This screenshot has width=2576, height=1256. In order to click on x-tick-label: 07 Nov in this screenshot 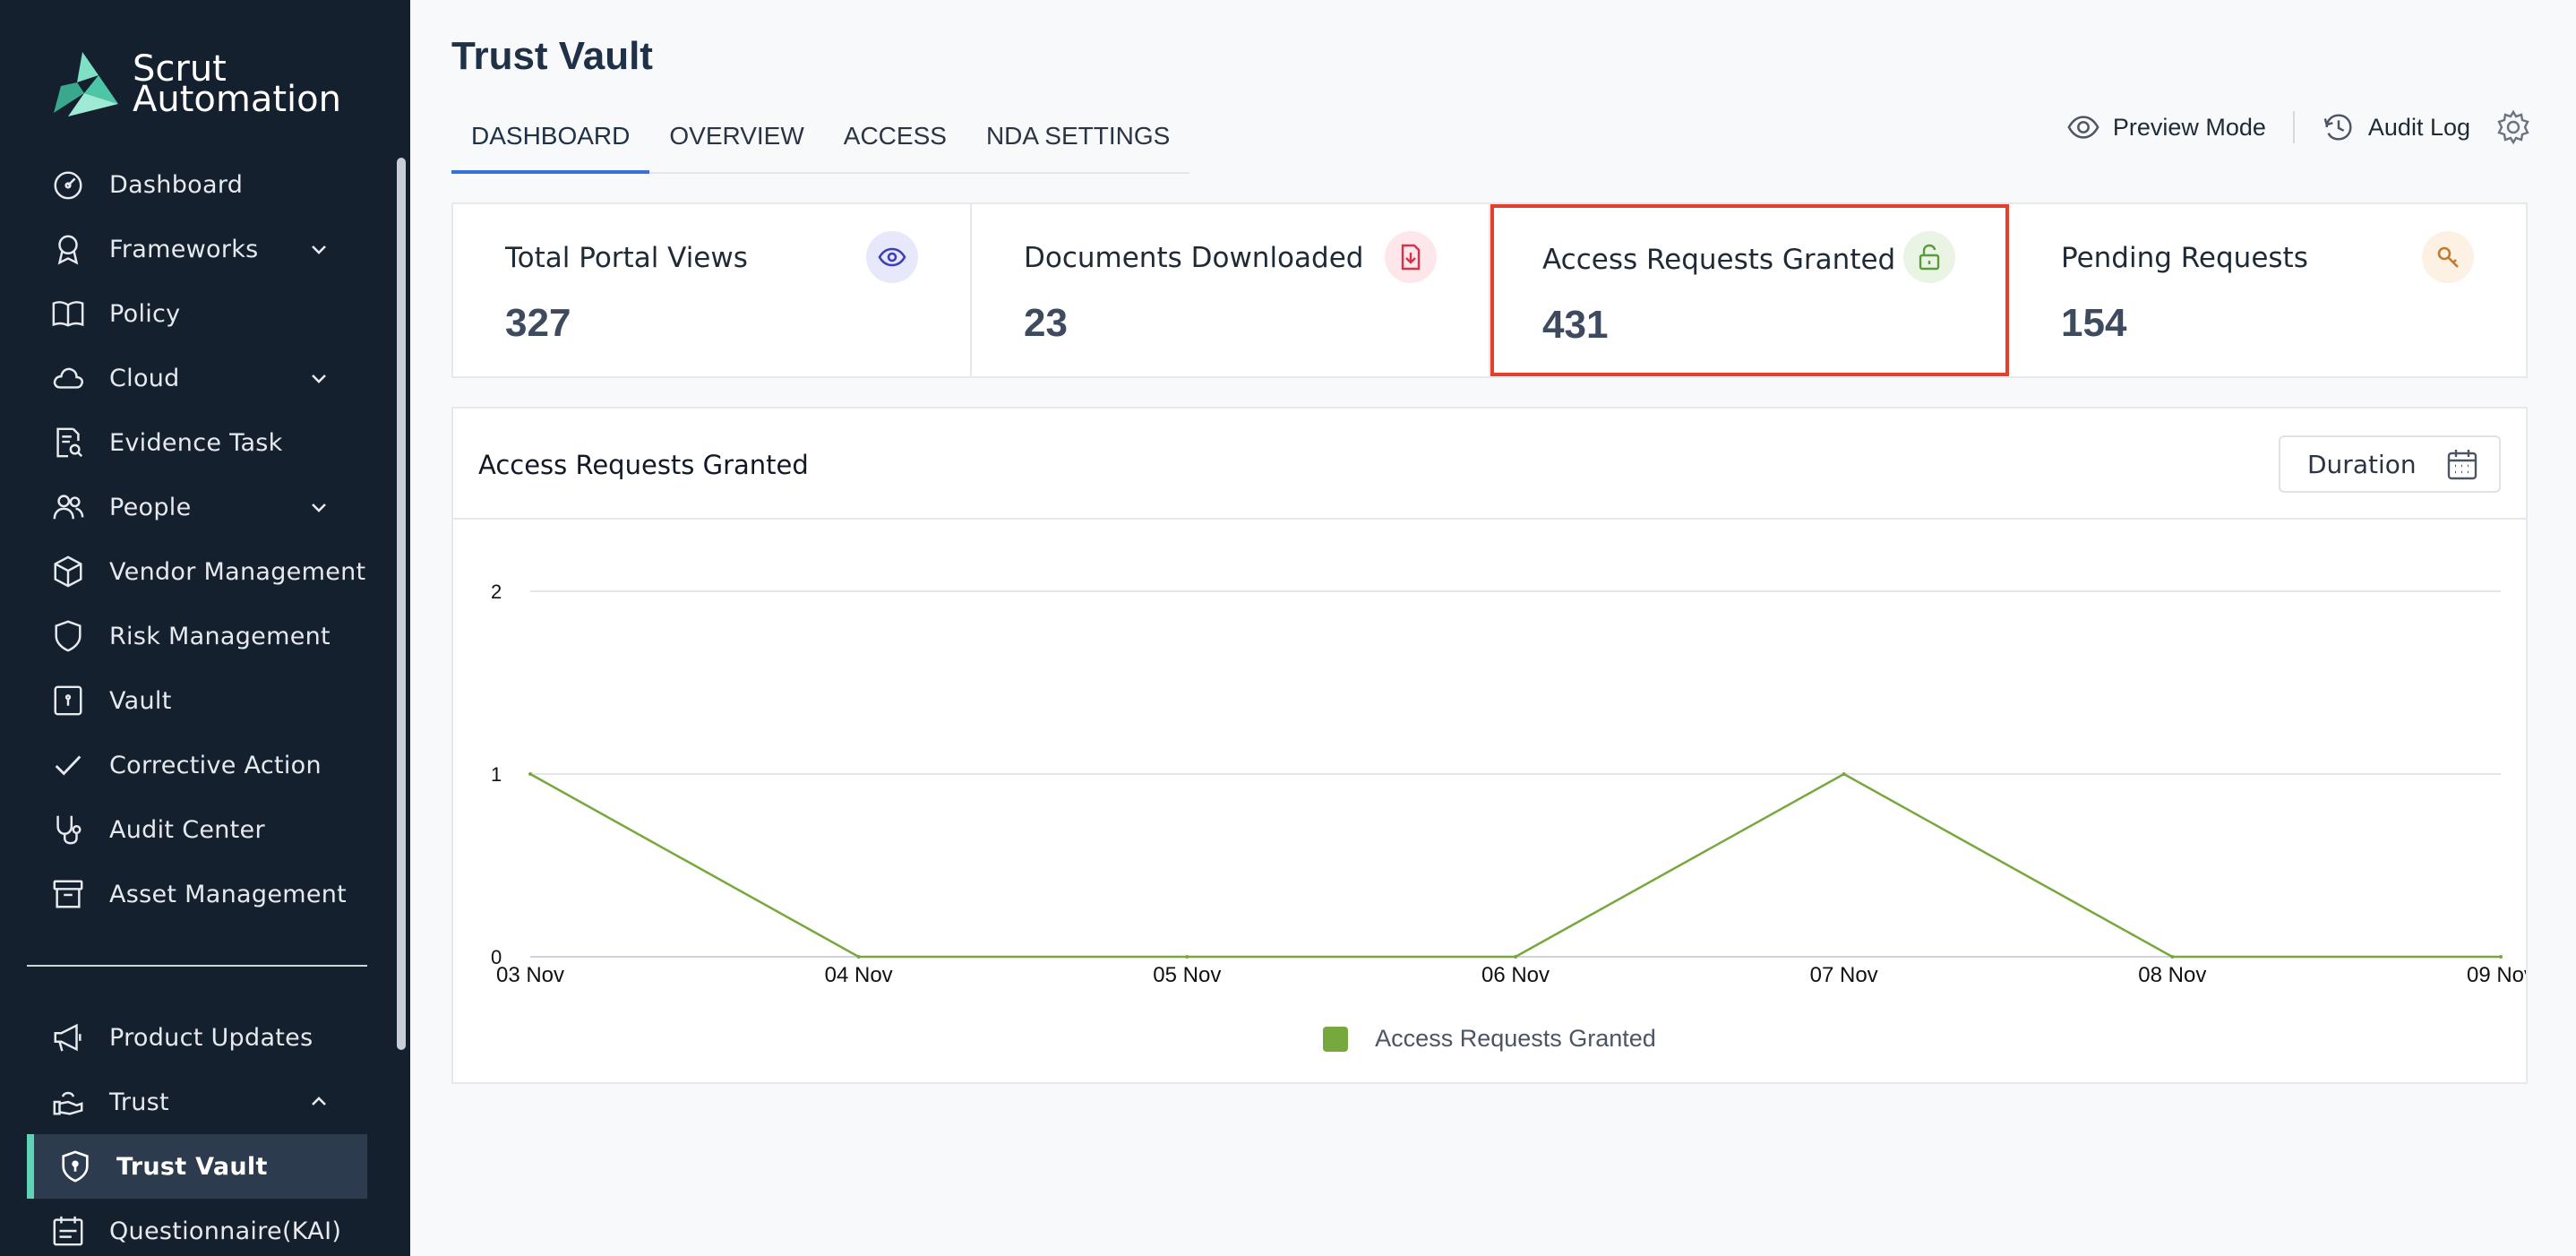, I will do `click(1844, 975)`.